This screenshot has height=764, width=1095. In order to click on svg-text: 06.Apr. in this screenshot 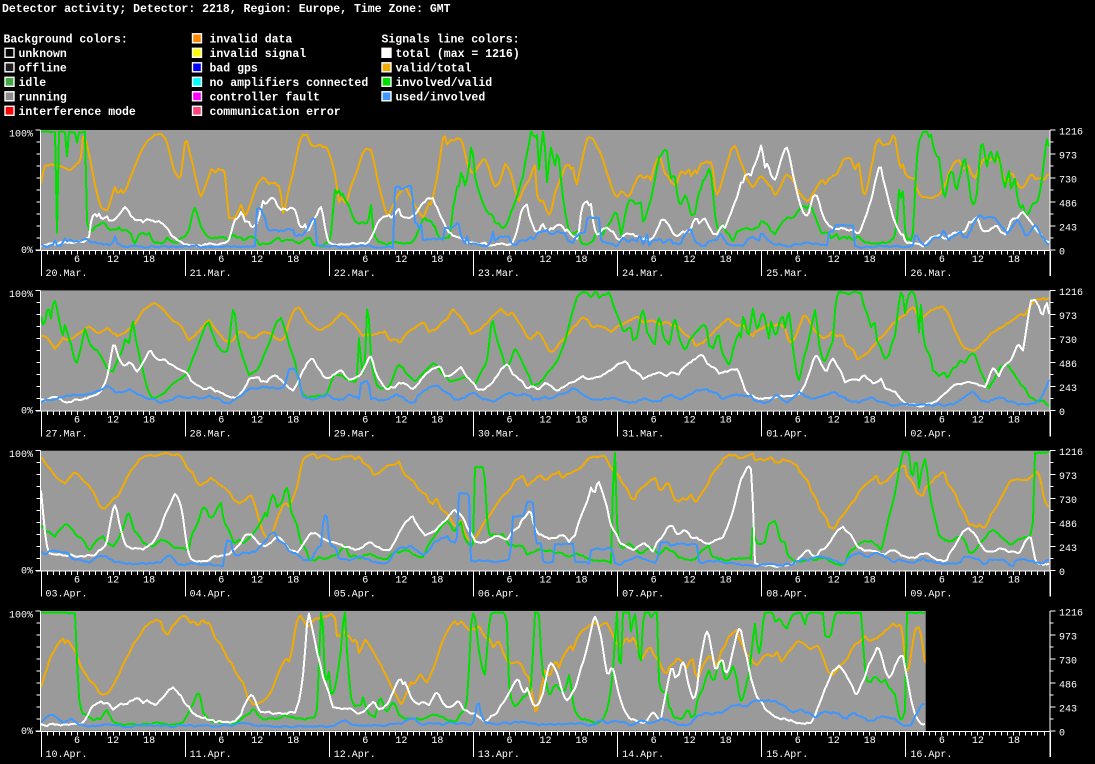, I will do `click(499, 595)`.